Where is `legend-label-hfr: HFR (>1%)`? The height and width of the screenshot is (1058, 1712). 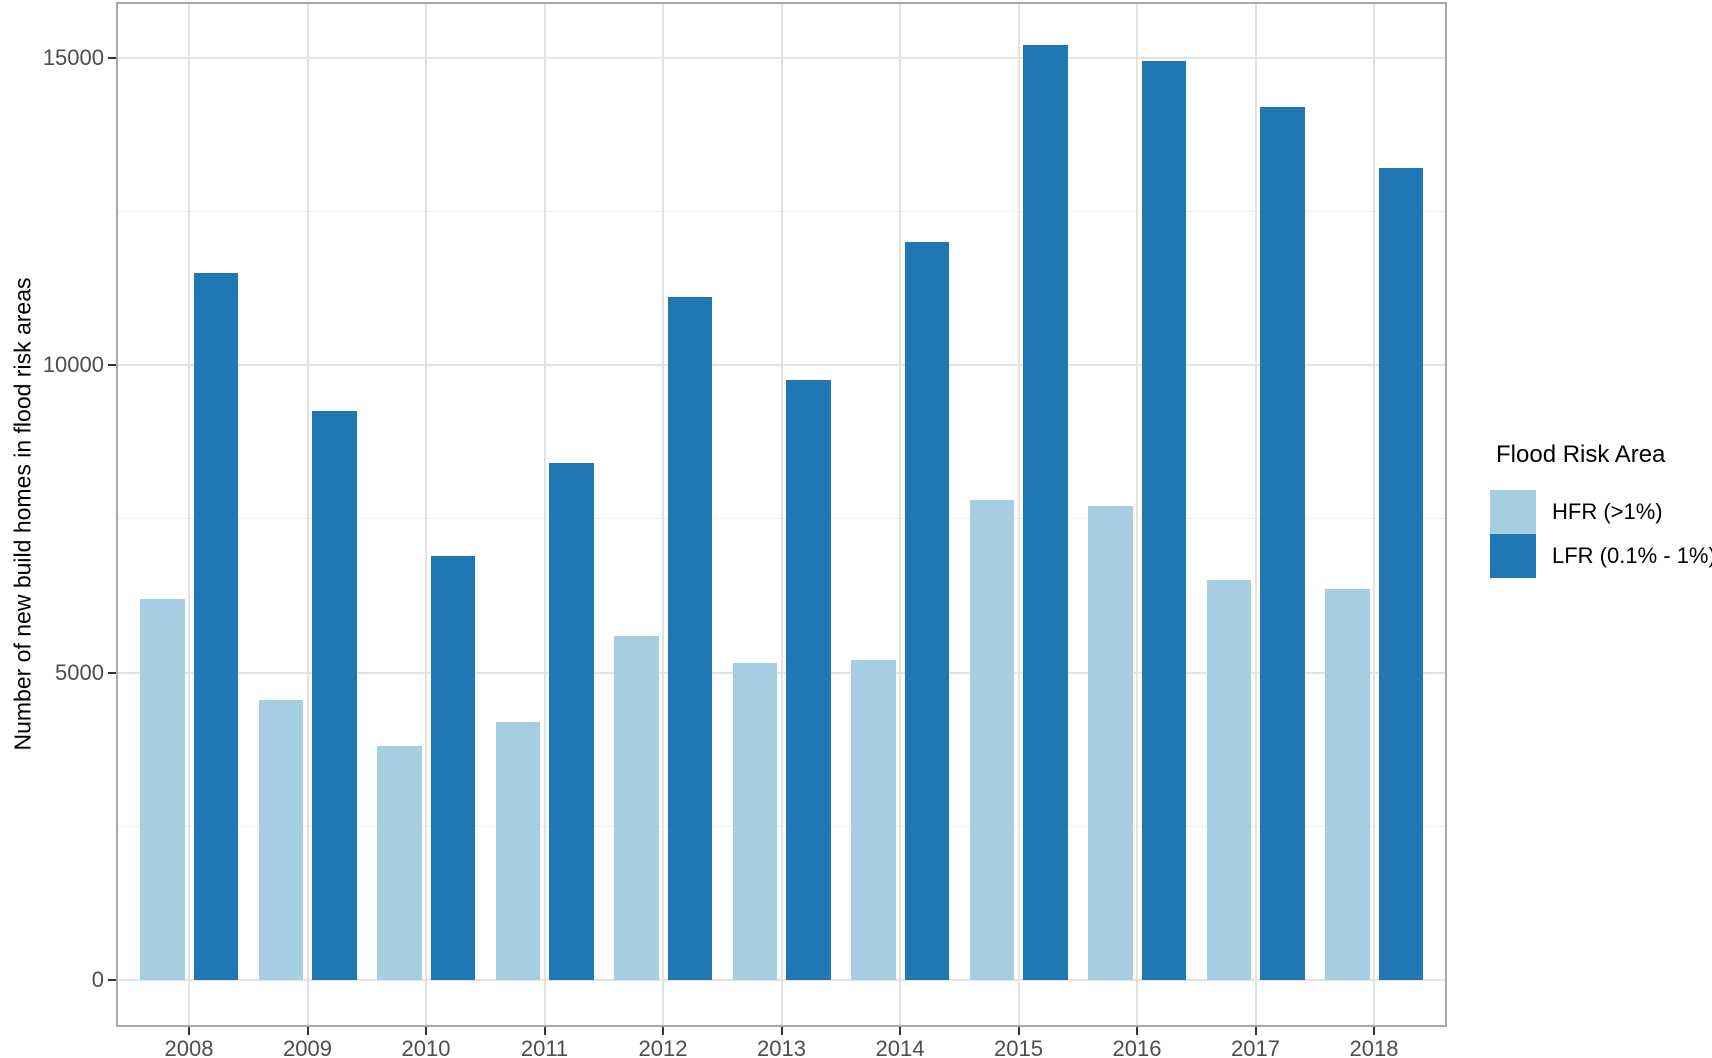
legend-label-hfr: HFR (>1%) is located at coordinates (1607, 511).